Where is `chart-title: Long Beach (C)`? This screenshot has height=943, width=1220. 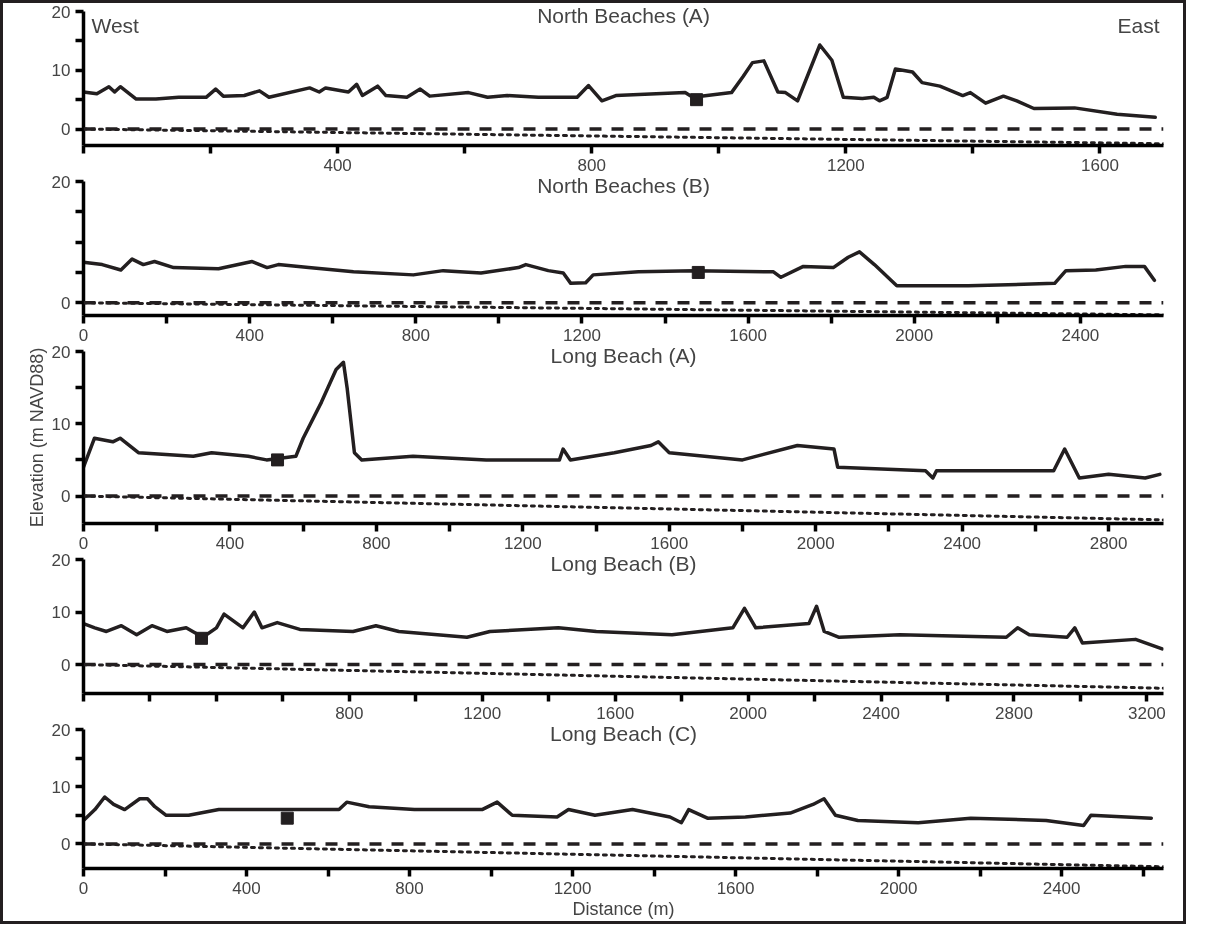
chart-title: Long Beach (C) is located at coordinates (623, 733).